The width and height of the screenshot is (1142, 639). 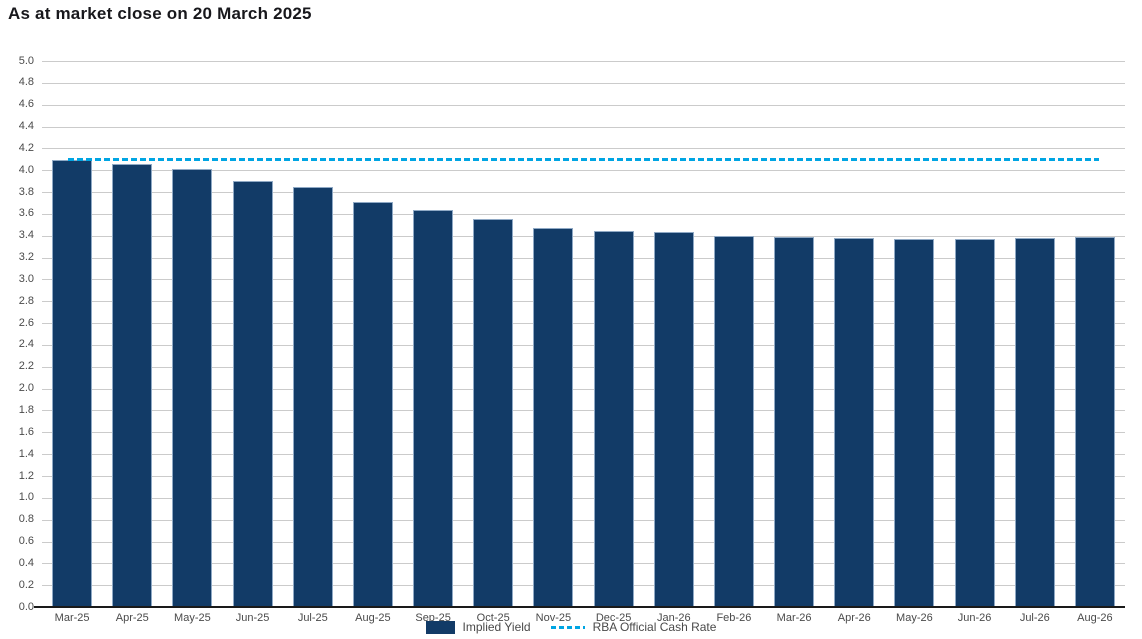 I want to click on x-tick-label-May-26: May-26, so click(x=914, y=618).